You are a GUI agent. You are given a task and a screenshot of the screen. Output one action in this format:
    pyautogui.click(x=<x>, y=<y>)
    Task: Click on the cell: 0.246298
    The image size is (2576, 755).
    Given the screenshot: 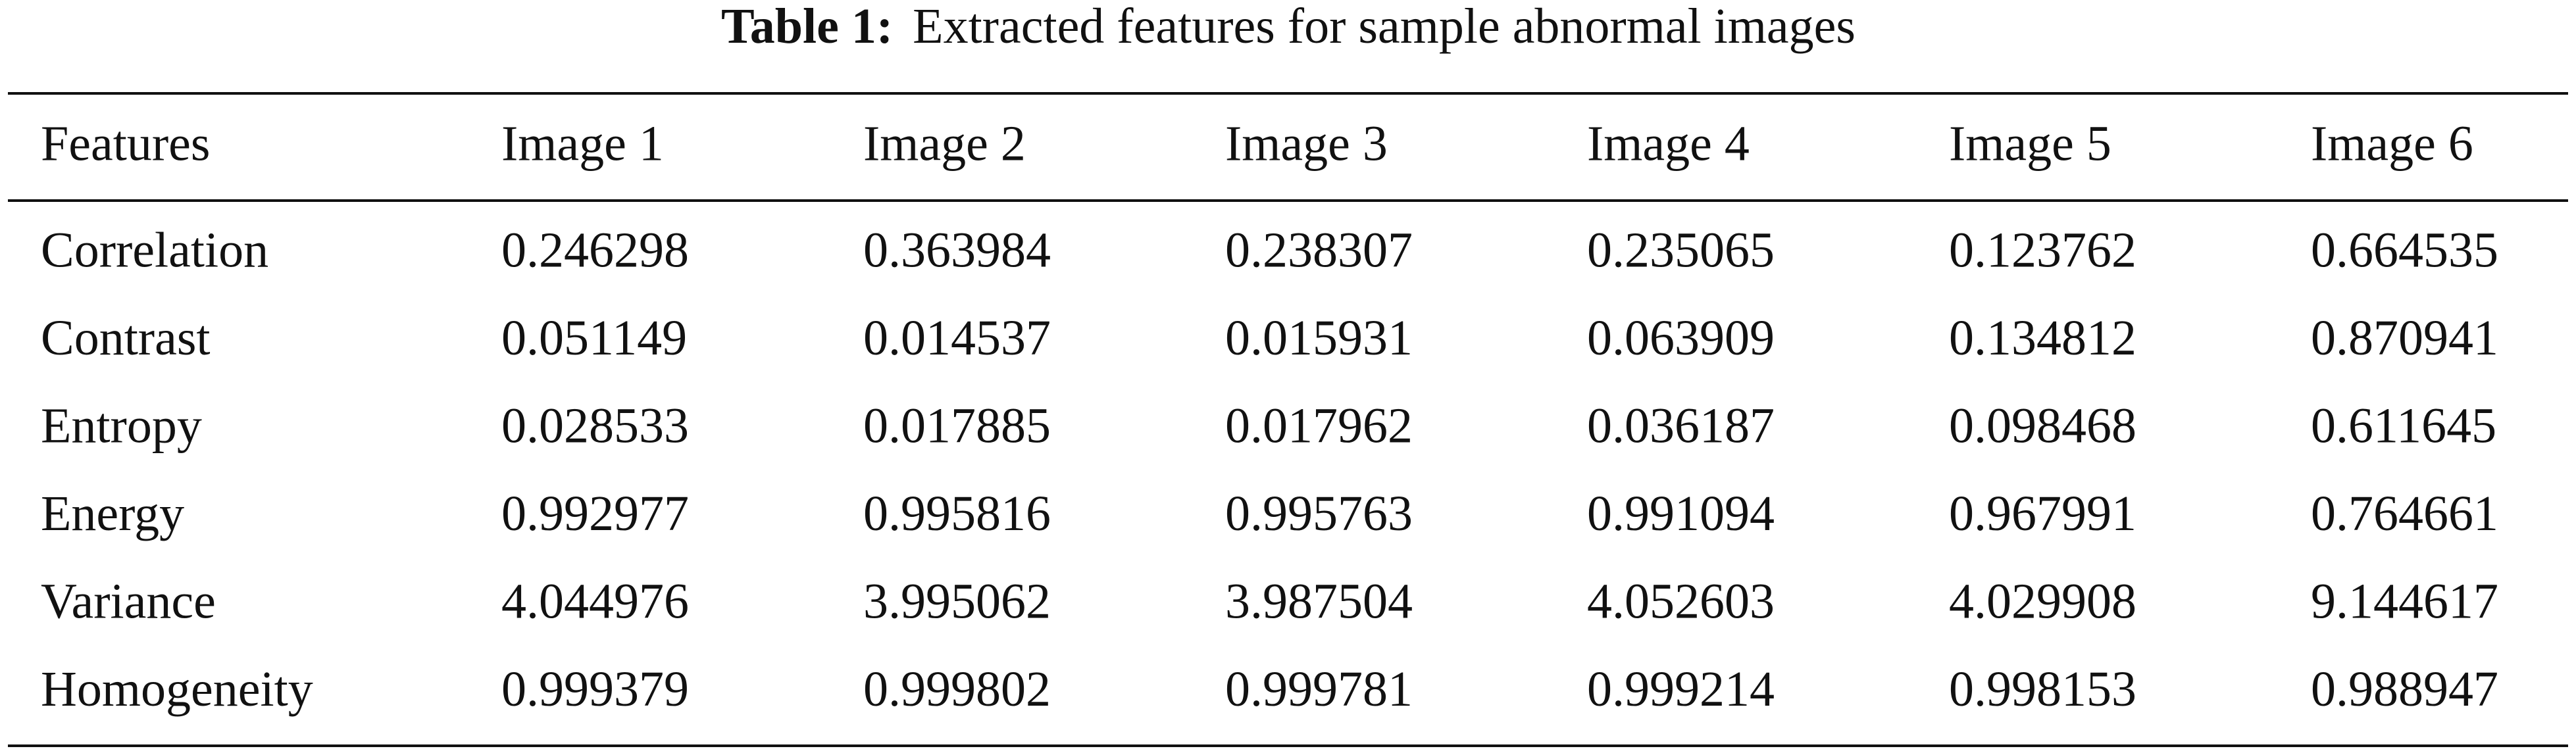 What is the action you would take?
    pyautogui.click(x=595, y=250)
    